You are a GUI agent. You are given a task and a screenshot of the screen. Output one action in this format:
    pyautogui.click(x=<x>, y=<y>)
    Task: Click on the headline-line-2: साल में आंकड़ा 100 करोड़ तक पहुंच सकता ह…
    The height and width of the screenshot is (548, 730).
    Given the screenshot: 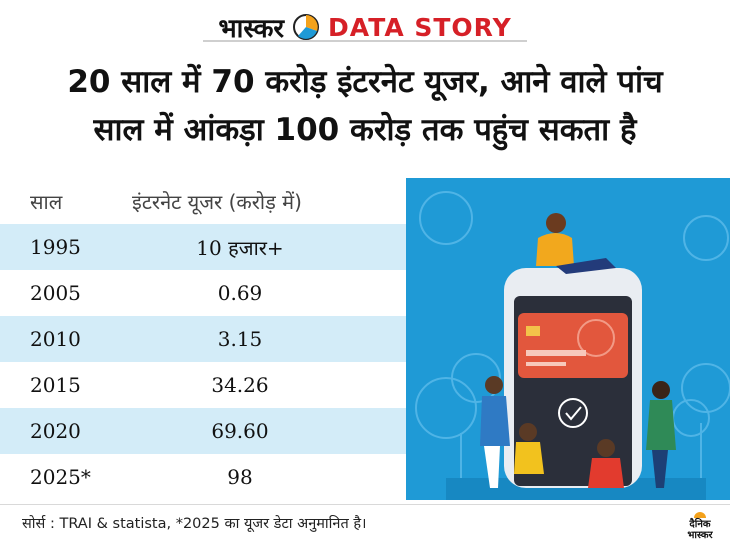 What is the action you would take?
    pyautogui.click(x=365, y=130)
    